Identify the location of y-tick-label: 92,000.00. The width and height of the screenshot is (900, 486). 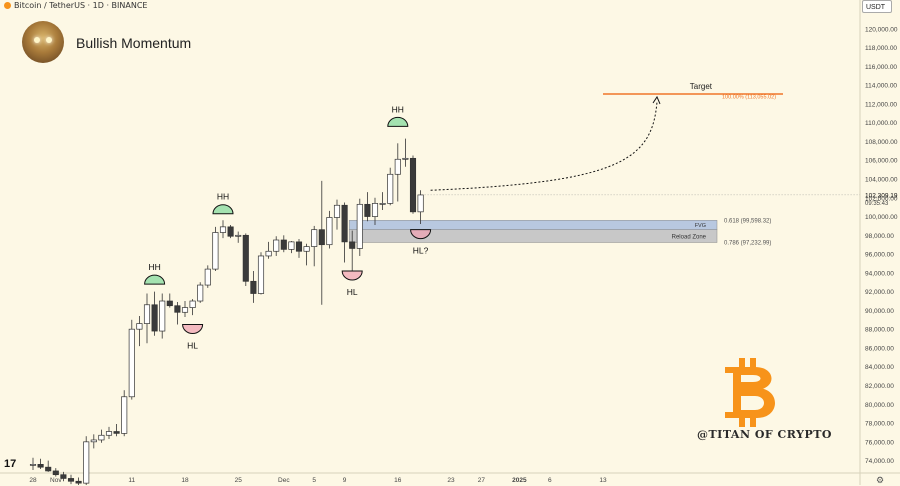
(879, 292).